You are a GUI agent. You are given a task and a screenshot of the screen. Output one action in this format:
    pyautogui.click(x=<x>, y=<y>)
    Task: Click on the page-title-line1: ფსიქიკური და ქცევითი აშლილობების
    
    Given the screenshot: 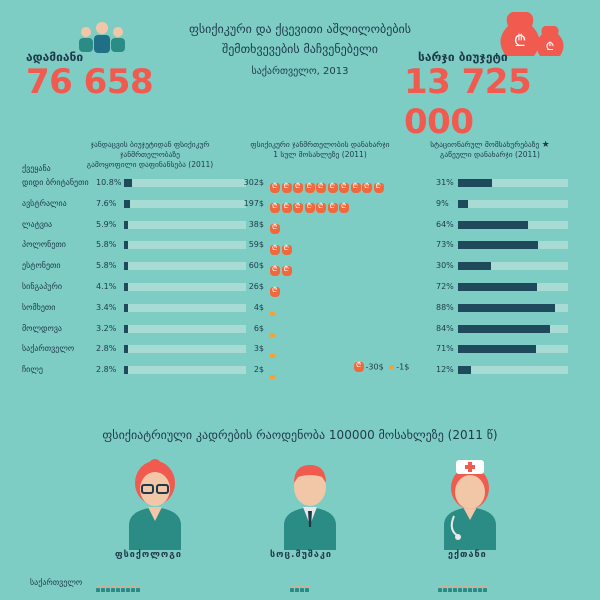 What is the action you would take?
    pyautogui.click(x=300, y=29)
    